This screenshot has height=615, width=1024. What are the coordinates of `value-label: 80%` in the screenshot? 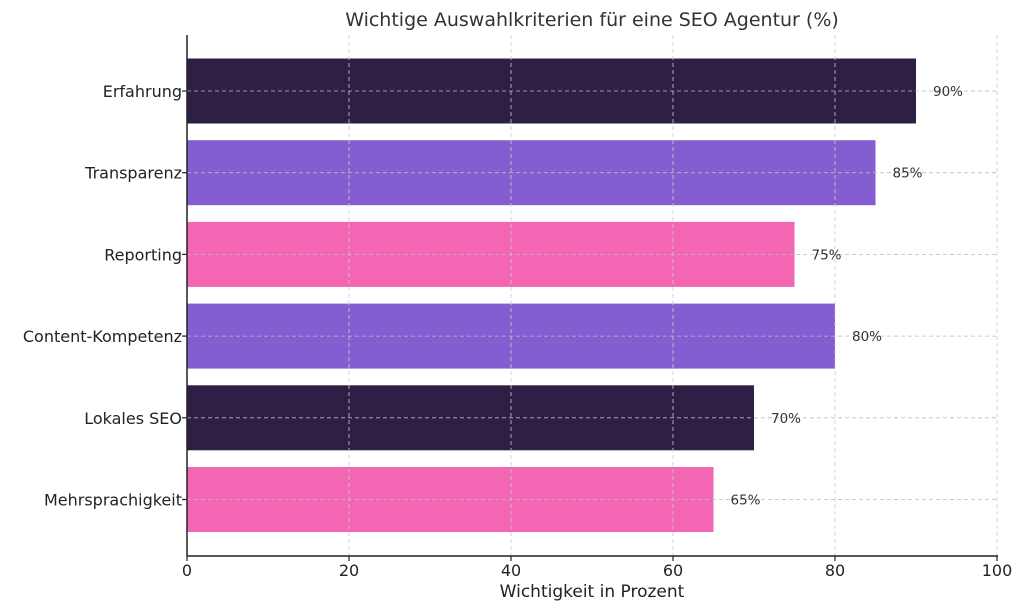 It's located at (867, 337).